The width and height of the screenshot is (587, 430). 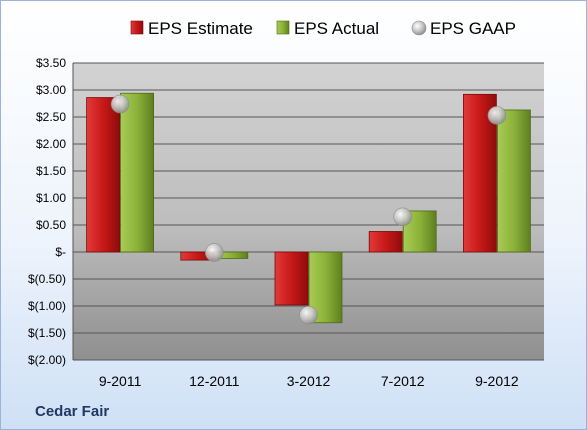 What do you see at coordinates (47, 279) in the screenshot?
I see `y-tick-label: $(0.50)` at bounding box center [47, 279].